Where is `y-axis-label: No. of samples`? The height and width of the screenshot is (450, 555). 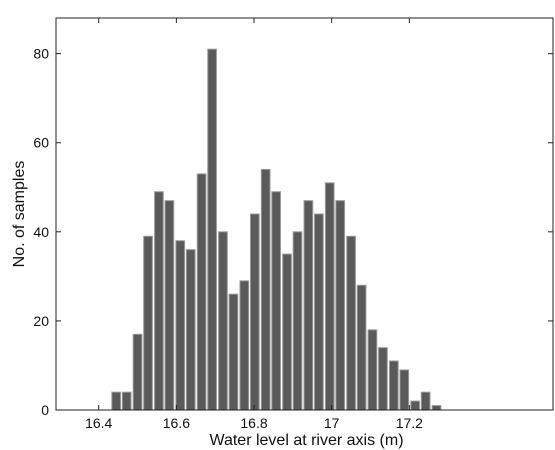
y-axis-label: No. of samples is located at coordinates (19, 214).